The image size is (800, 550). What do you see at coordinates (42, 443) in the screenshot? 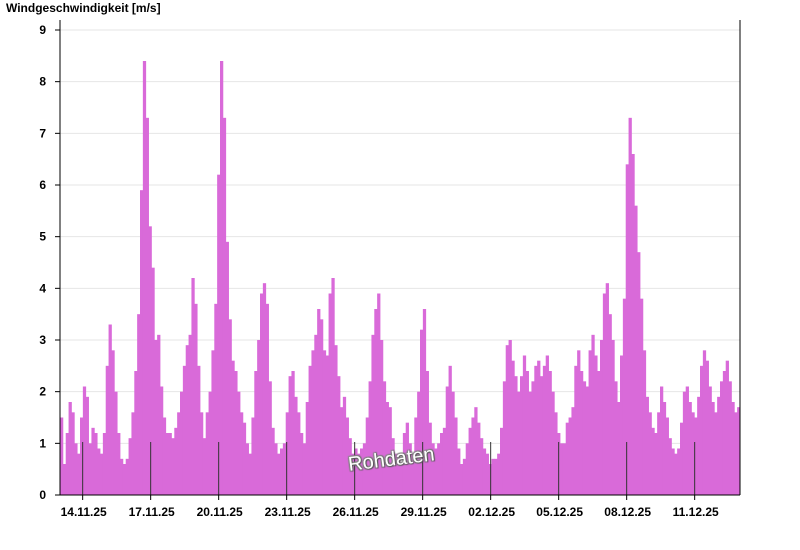
I see `y-tick-label: 1` at bounding box center [42, 443].